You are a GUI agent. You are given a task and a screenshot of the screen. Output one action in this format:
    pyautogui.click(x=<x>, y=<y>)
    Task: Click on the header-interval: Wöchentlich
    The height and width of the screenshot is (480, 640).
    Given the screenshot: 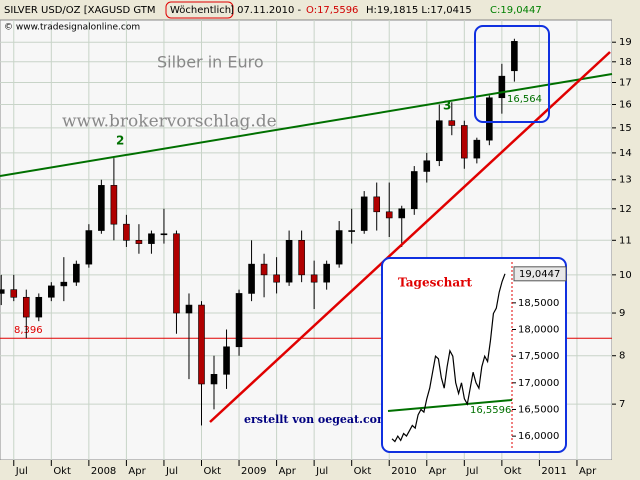 What is the action you would take?
    pyautogui.click(x=200, y=10)
    